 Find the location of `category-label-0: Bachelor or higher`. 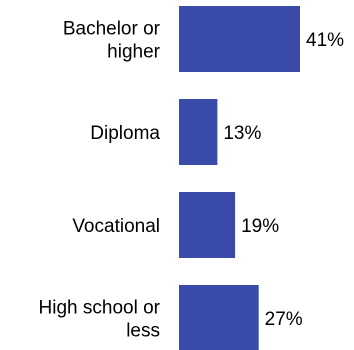

category-label-0: Bachelor or higher is located at coordinates (112, 41).